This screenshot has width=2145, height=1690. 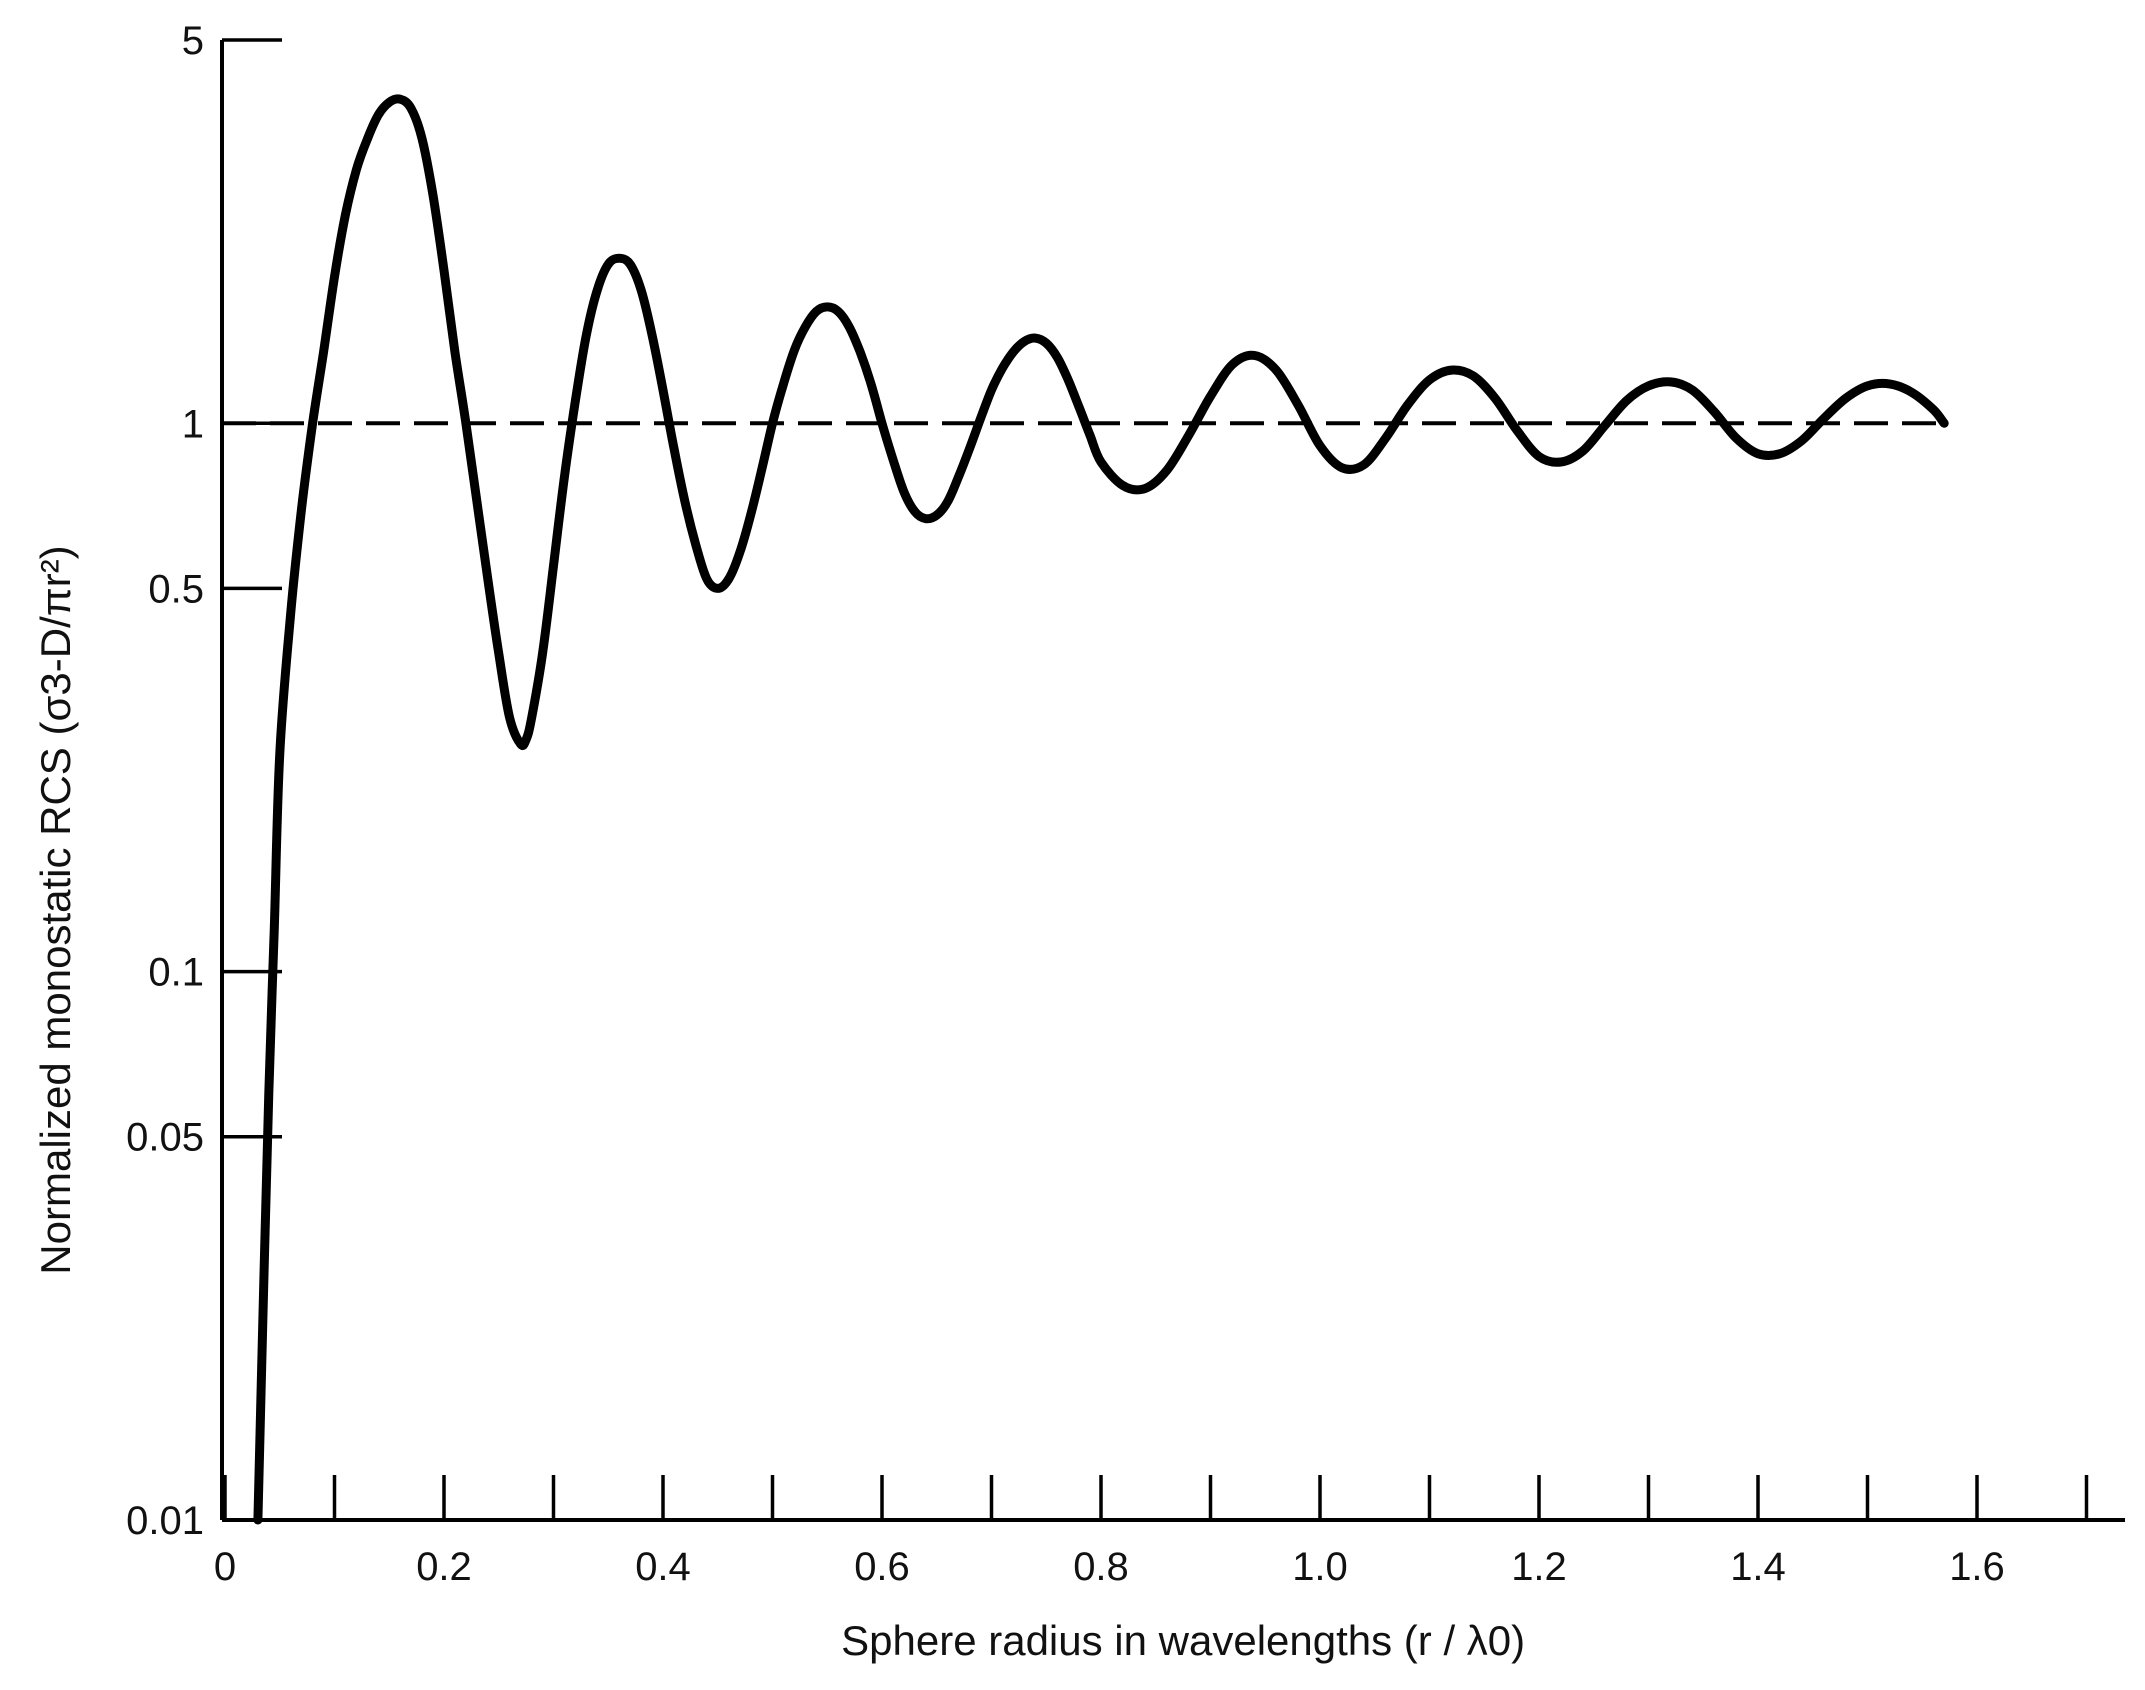 I want to click on x-tick-label: 1.2, so click(x=1539, y=1567).